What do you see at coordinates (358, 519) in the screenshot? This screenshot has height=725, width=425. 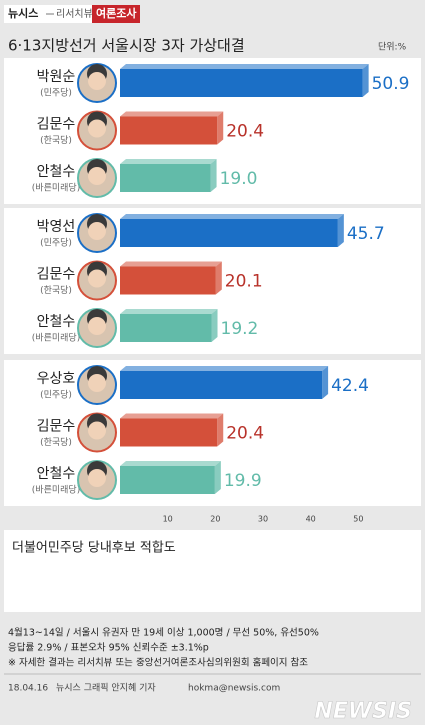 I see `x-tick-label: 50` at bounding box center [358, 519].